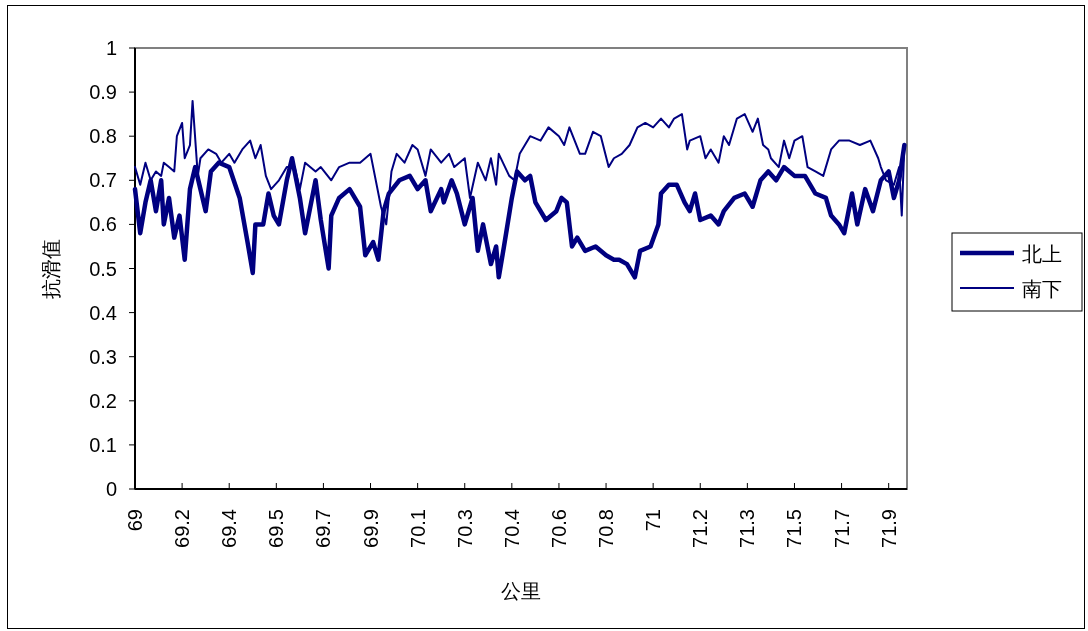  I want to click on x-axis-title: 公里, so click(521, 591).